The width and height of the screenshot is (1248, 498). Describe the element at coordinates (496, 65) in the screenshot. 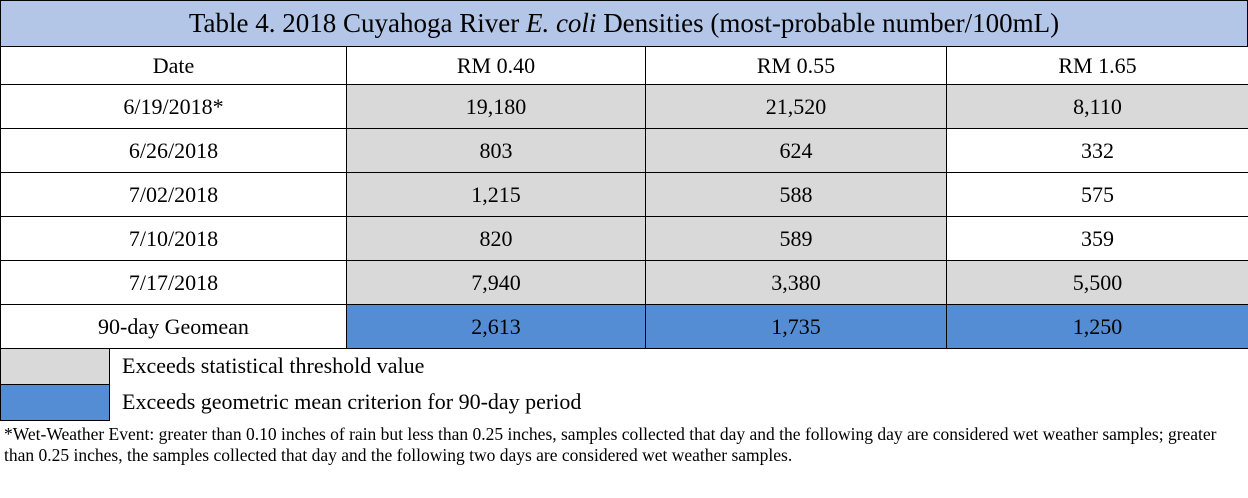

I see `header-cell: RM 0.40` at that location.